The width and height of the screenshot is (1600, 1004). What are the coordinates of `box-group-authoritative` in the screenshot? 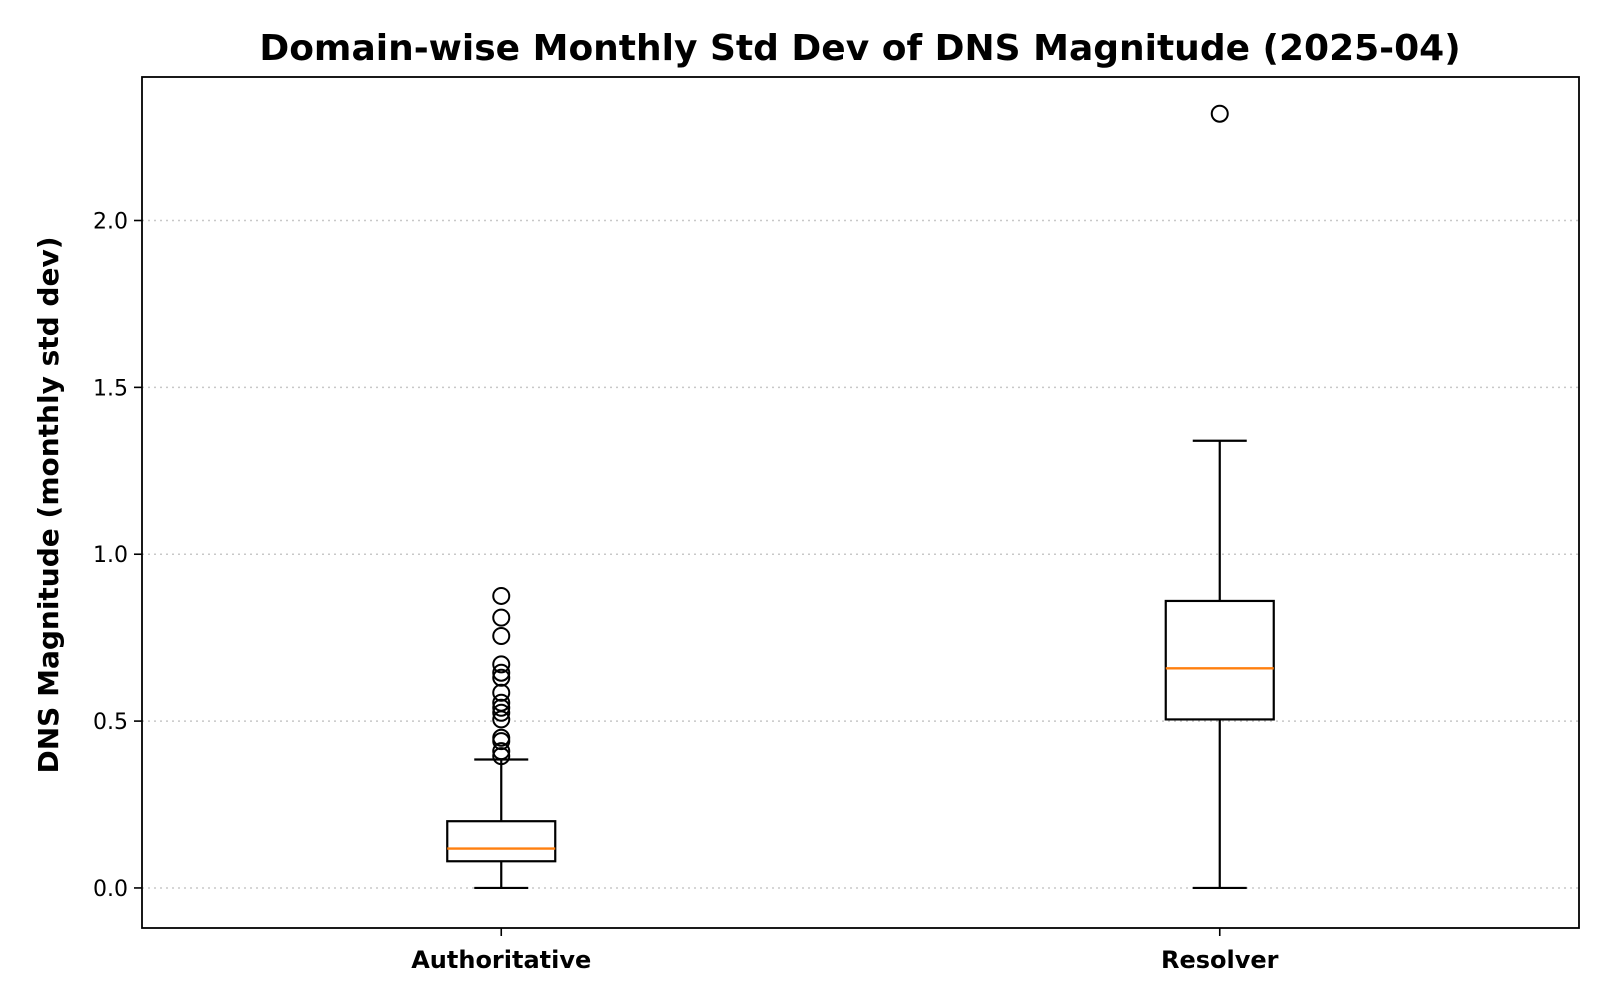 It's located at (501, 738).